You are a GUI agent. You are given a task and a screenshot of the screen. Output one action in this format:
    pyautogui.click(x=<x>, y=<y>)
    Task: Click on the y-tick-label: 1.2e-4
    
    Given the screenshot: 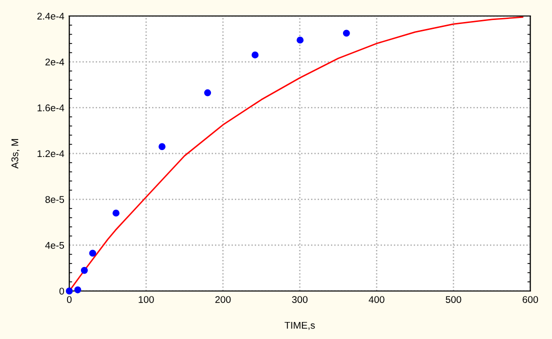 What is the action you would take?
    pyautogui.click(x=51, y=154)
    